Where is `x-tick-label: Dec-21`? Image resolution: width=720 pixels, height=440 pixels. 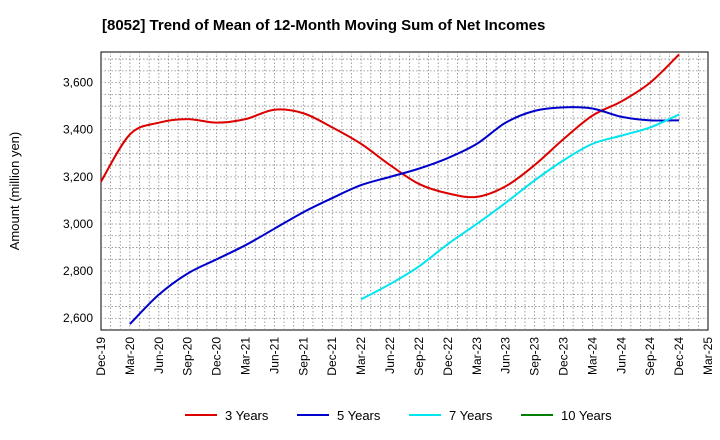 x-tick-label: Dec-21 is located at coordinates (332, 356).